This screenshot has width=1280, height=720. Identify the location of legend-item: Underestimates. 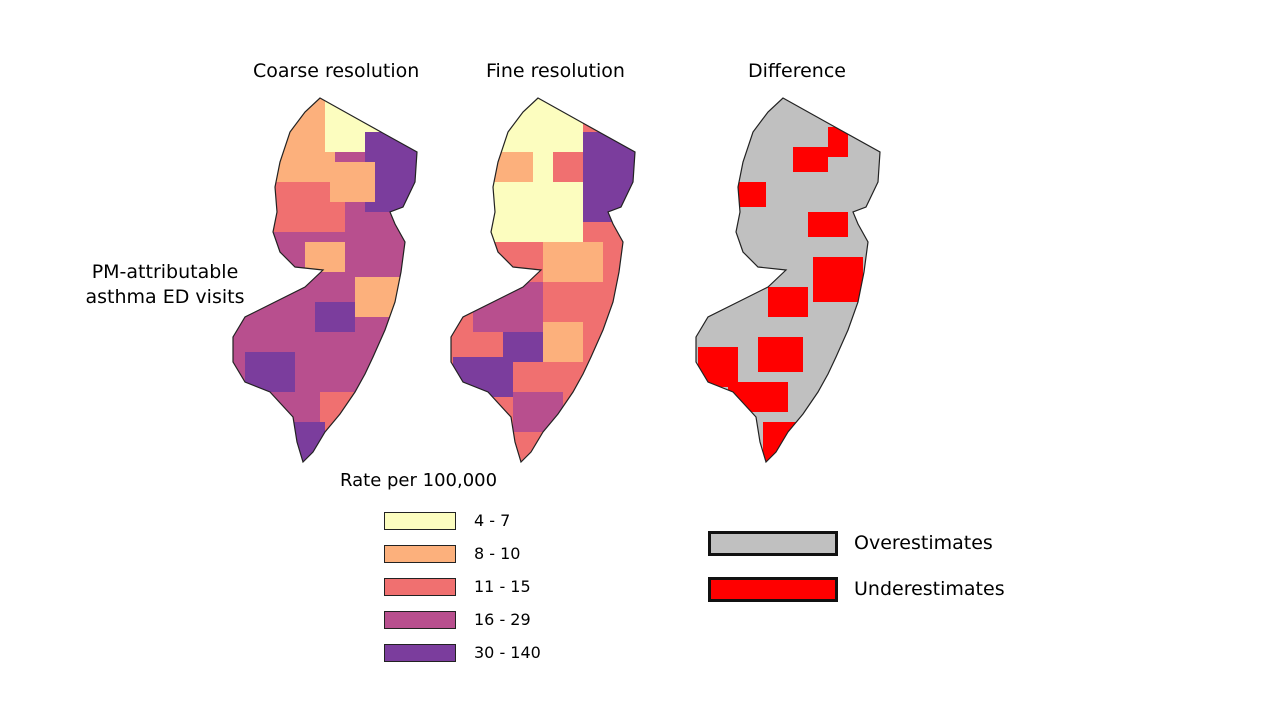
(856, 589).